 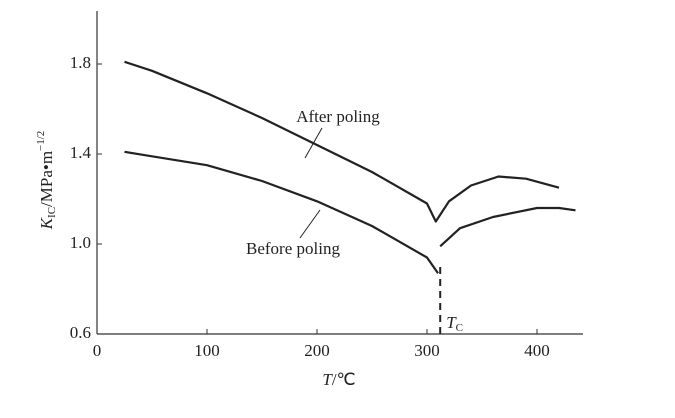 I want to click on x-tick-label: 300, so click(x=427, y=350).